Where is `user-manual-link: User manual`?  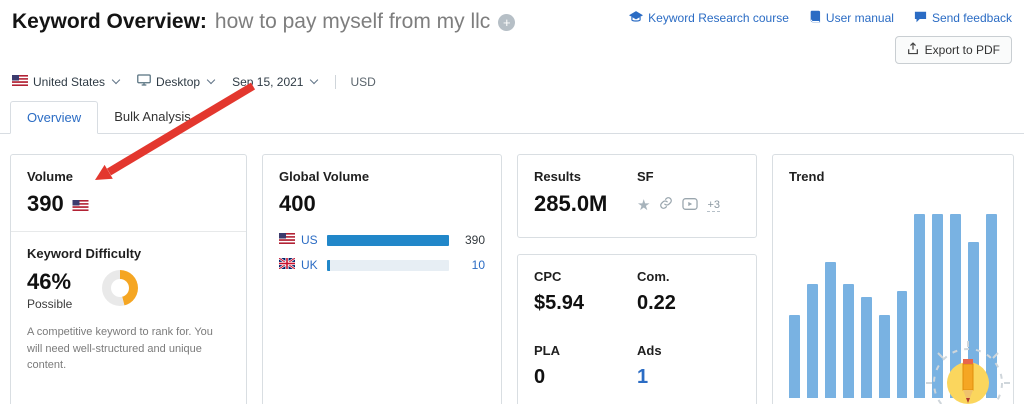 user-manual-link: User manual is located at coordinates (851, 18).